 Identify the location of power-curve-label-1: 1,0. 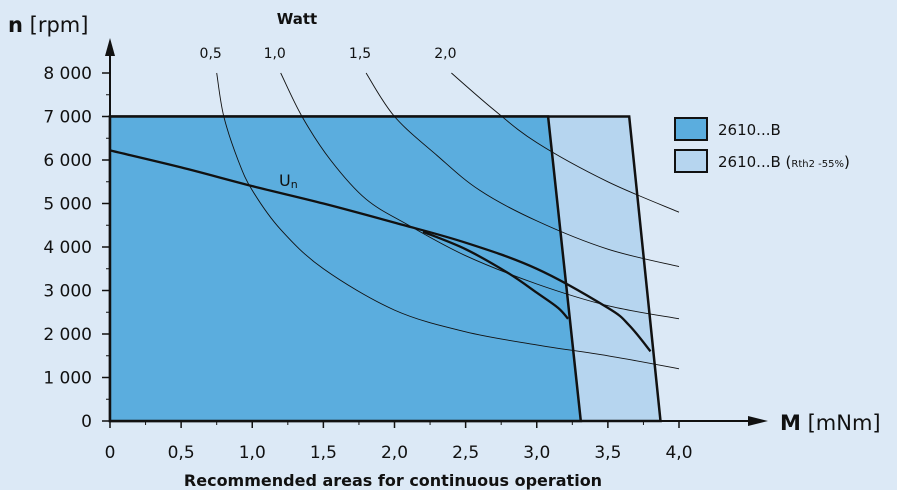
(275, 54).